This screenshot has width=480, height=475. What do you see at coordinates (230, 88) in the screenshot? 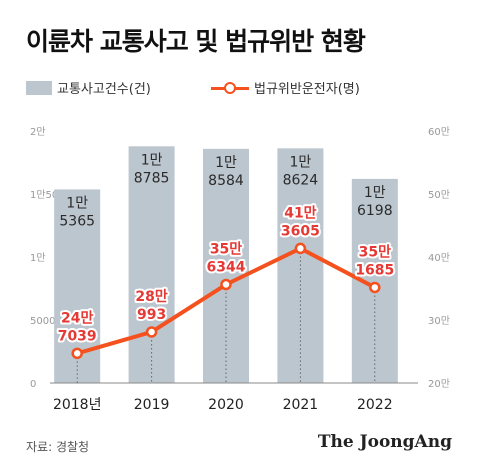
I see `line-swatch` at bounding box center [230, 88].